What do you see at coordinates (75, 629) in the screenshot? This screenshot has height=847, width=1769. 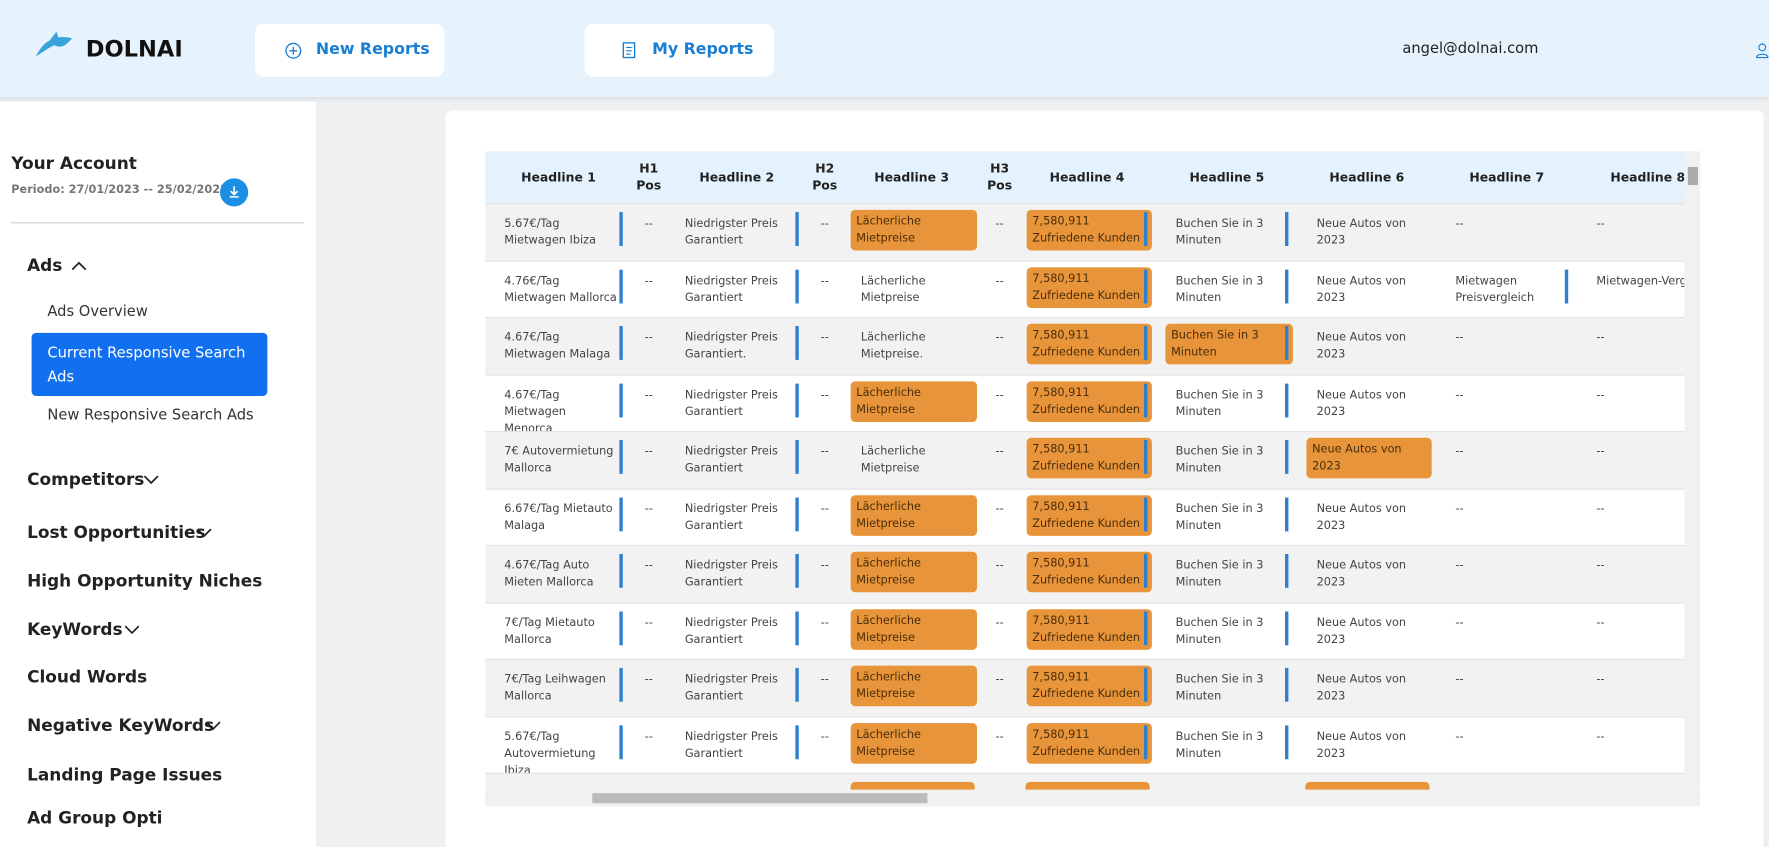 I see `nav-item: KeyWords` at bounding box center [75, 629].